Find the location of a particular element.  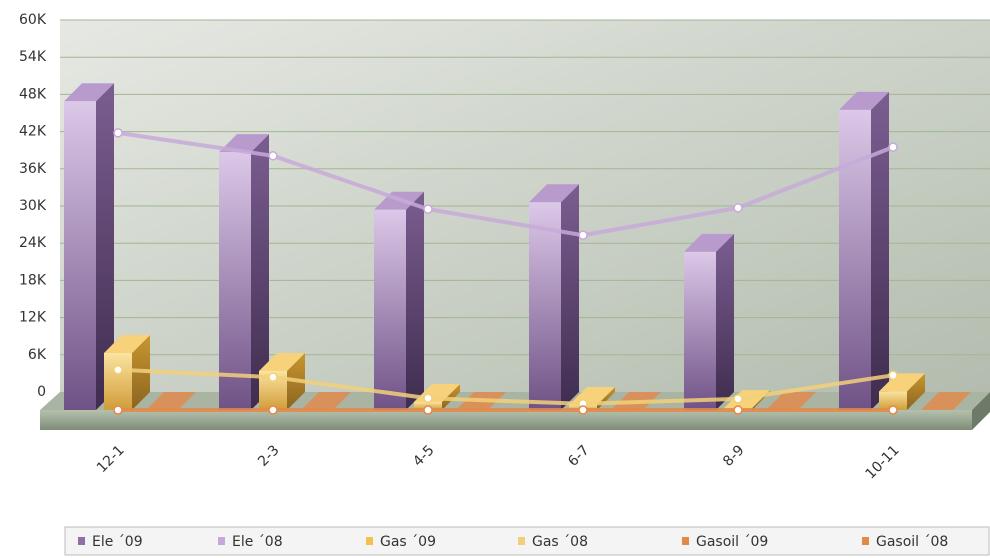

legend-label: Gas ´09 is located at coordinates (408, 542).